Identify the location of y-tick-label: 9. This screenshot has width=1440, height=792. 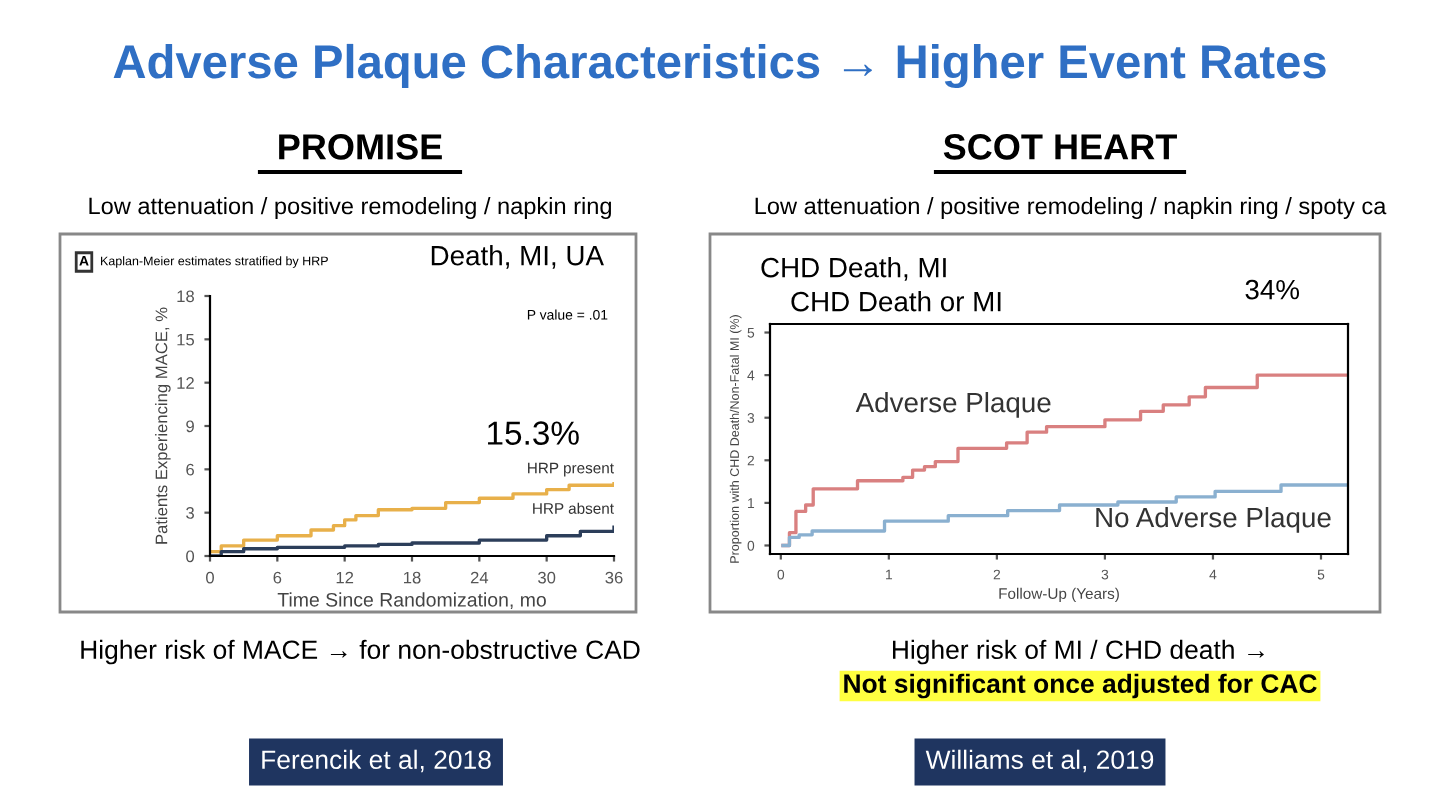
(190, 426).